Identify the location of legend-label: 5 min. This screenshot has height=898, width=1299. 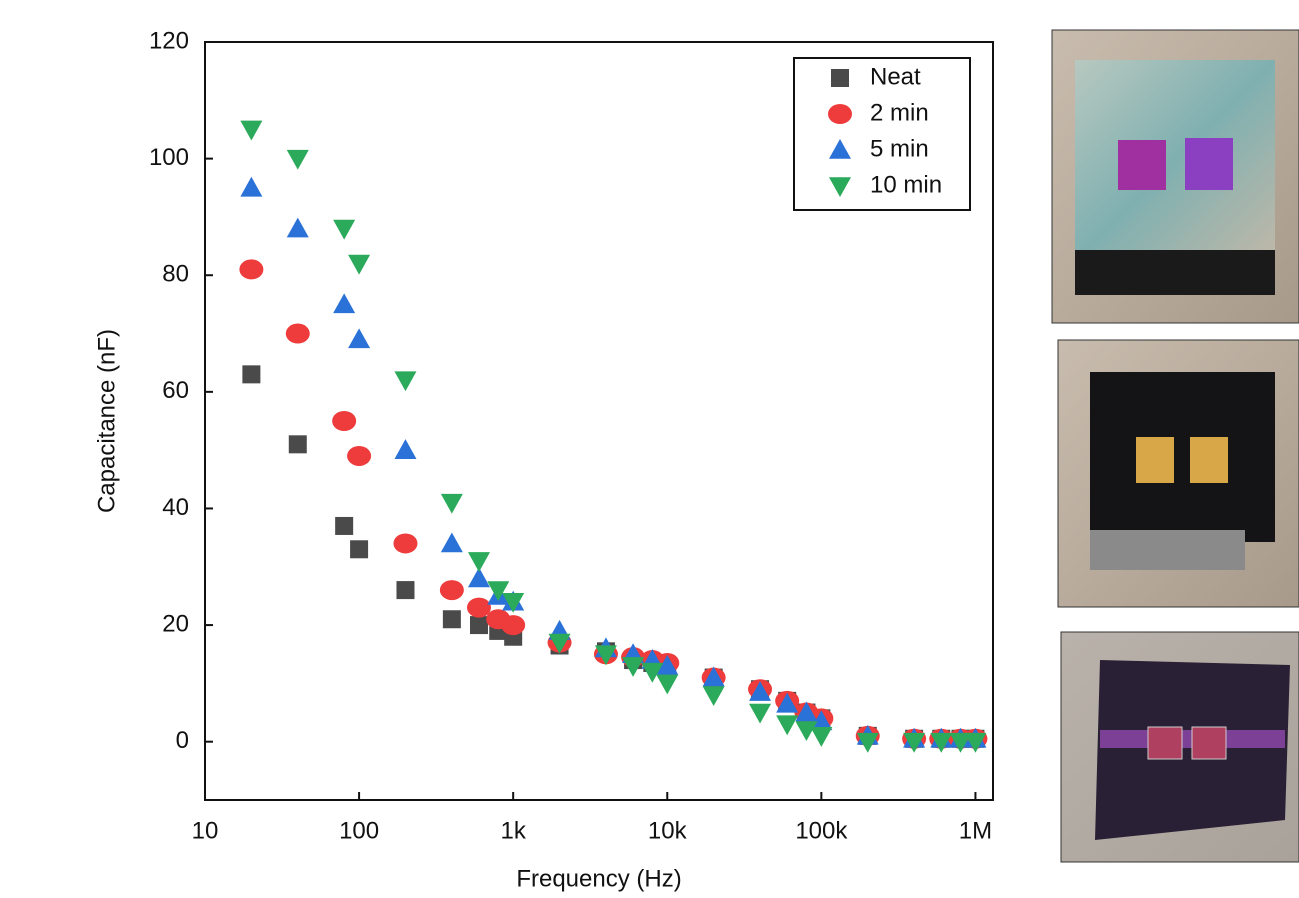
(899, 148).